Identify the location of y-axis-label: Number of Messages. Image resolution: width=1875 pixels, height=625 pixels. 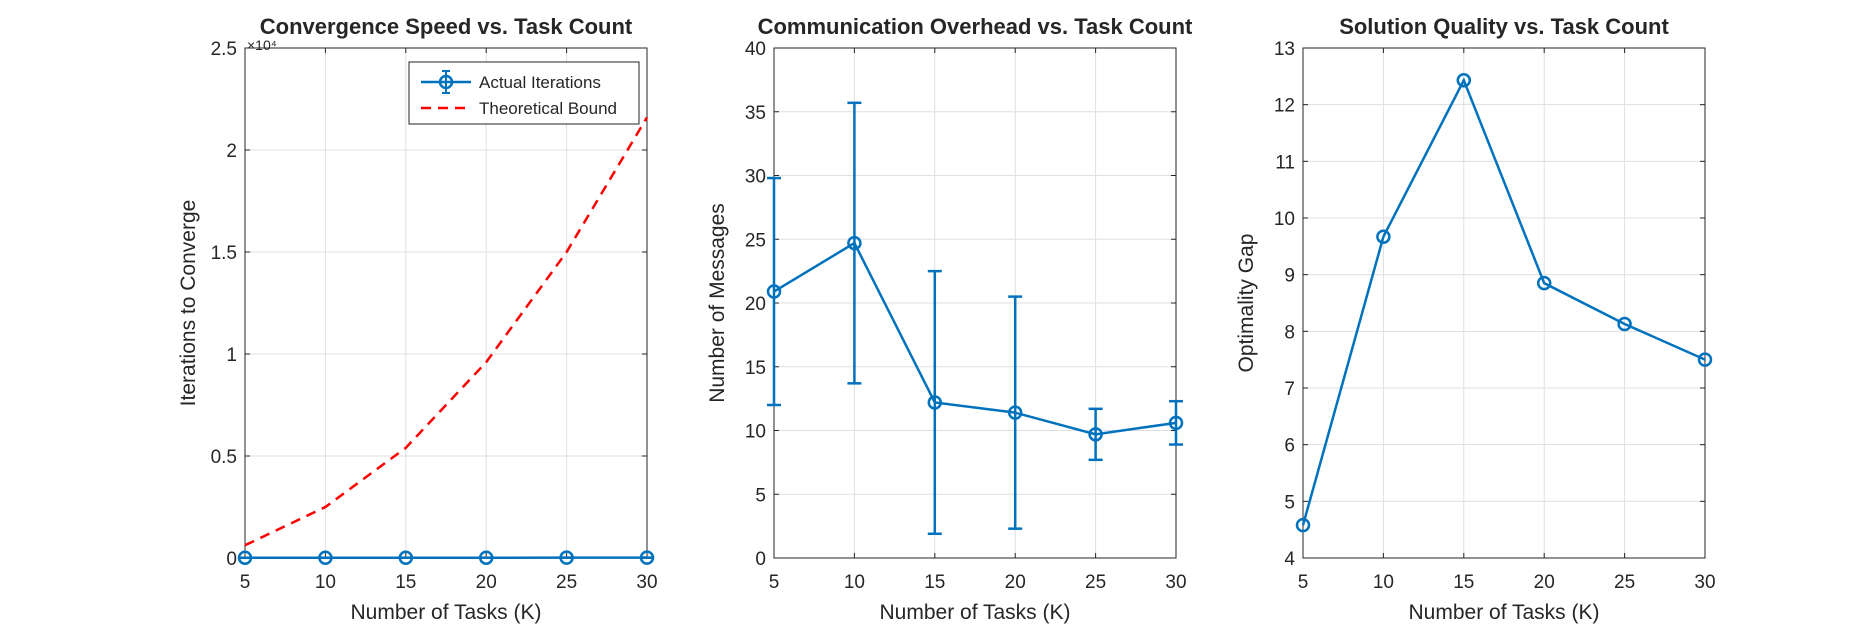
(717, 303).